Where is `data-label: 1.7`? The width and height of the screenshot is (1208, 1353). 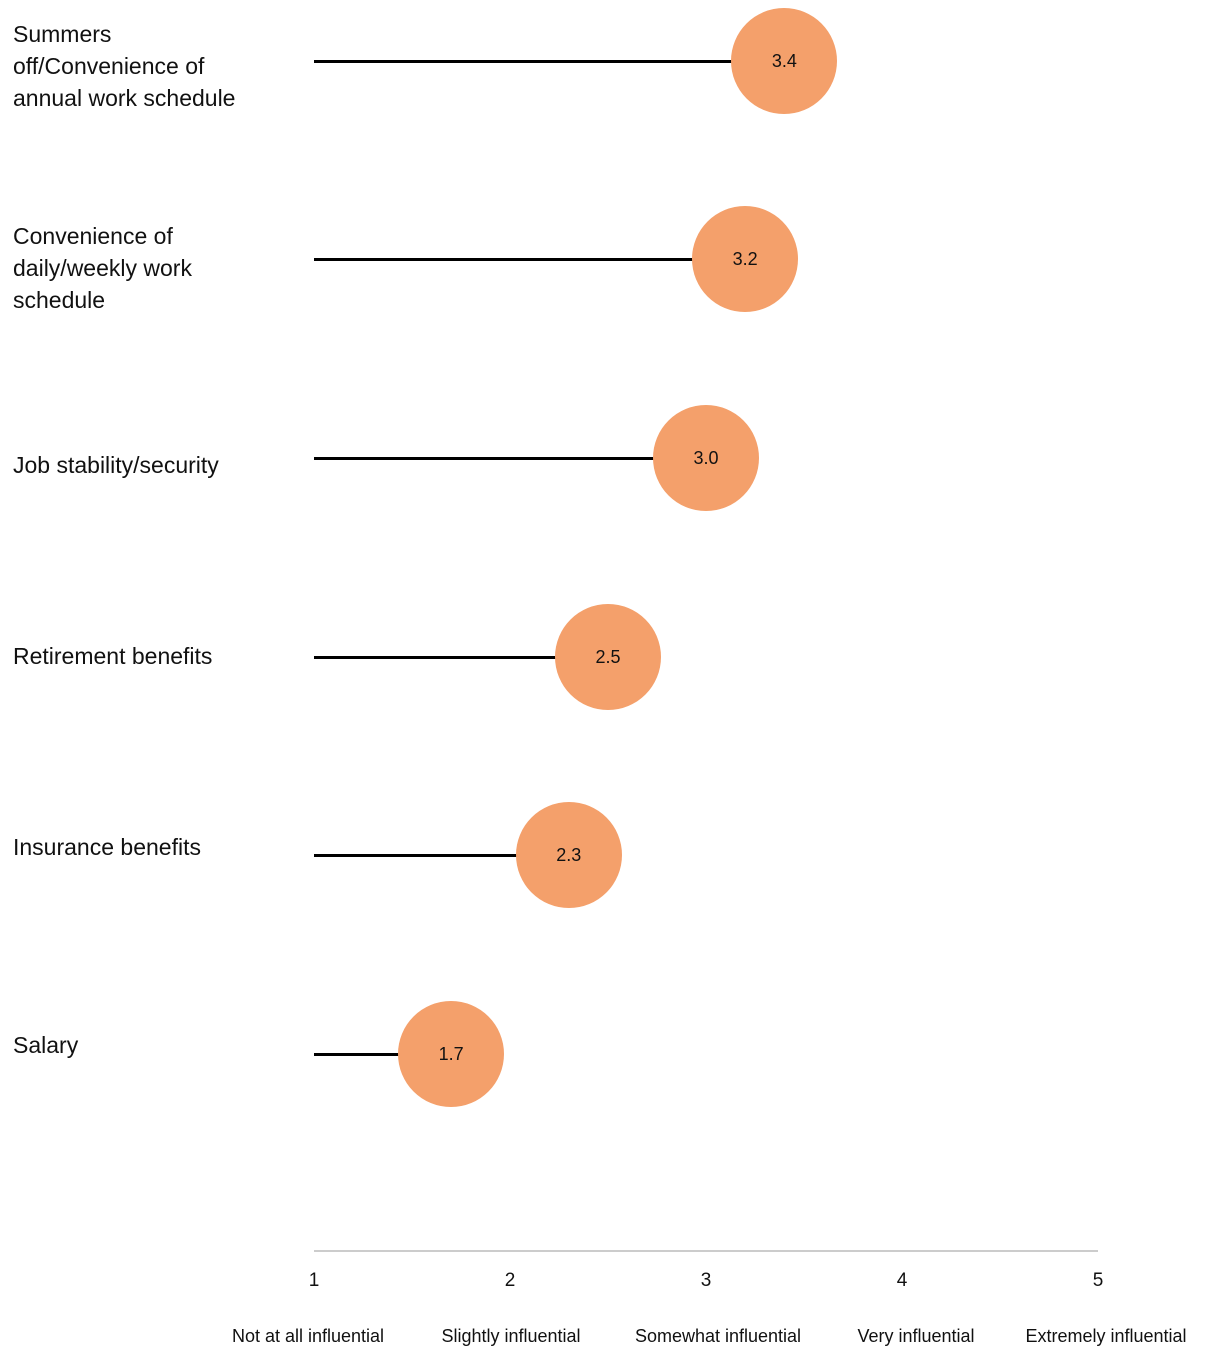
data-label: 1.7 is located at coordinates (451, 1053).